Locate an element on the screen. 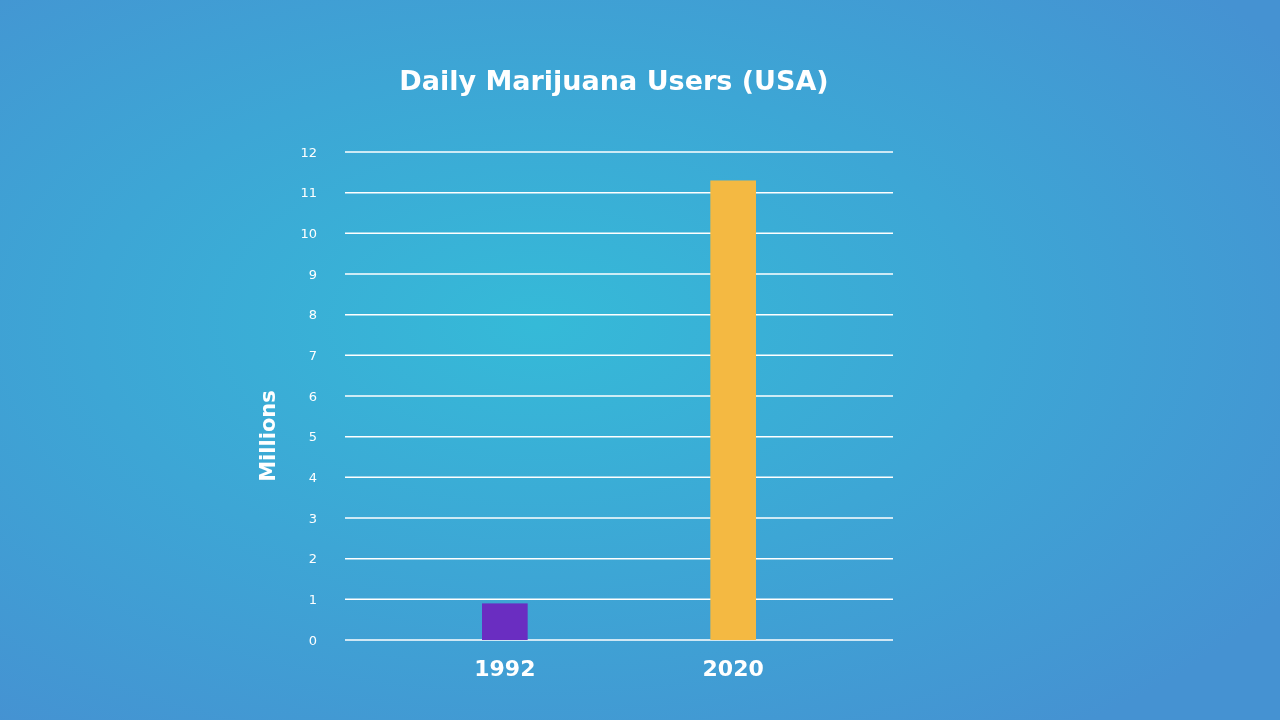 The image size is (1280, 720). y-tick-label: 10 is located at coordinates (308, 233).